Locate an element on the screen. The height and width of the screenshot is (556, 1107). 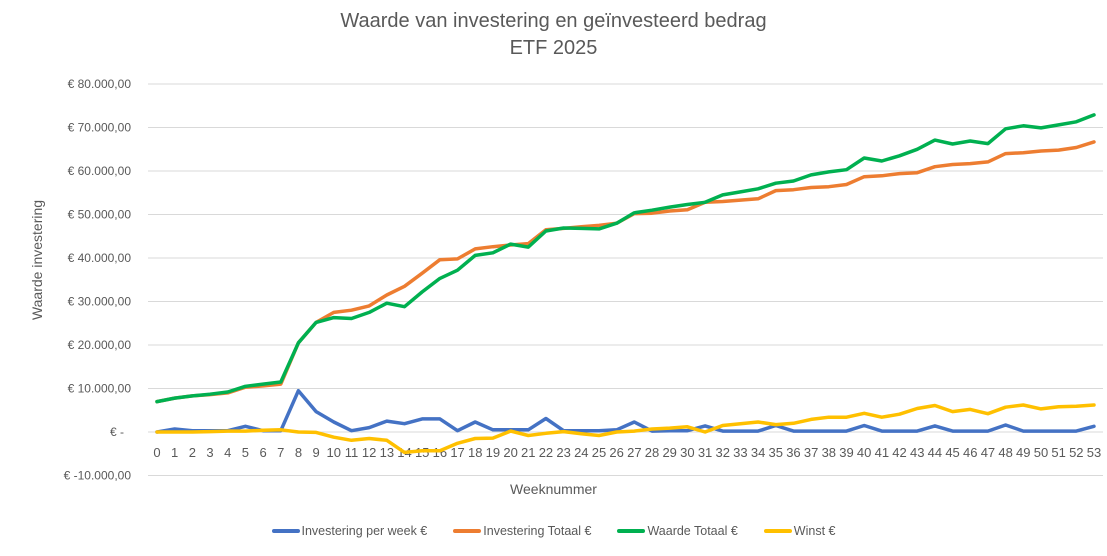
x-tick-label: 48 is located at coordinates (1005, 452).